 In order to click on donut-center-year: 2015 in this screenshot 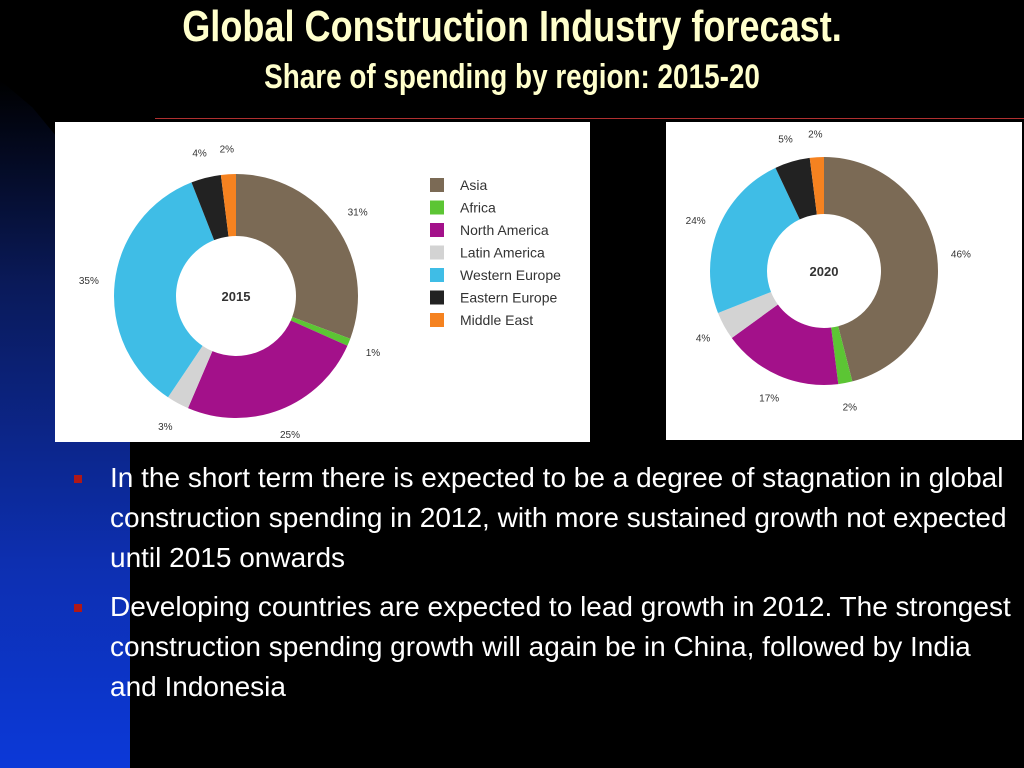, I will do `click(236, 296)`.